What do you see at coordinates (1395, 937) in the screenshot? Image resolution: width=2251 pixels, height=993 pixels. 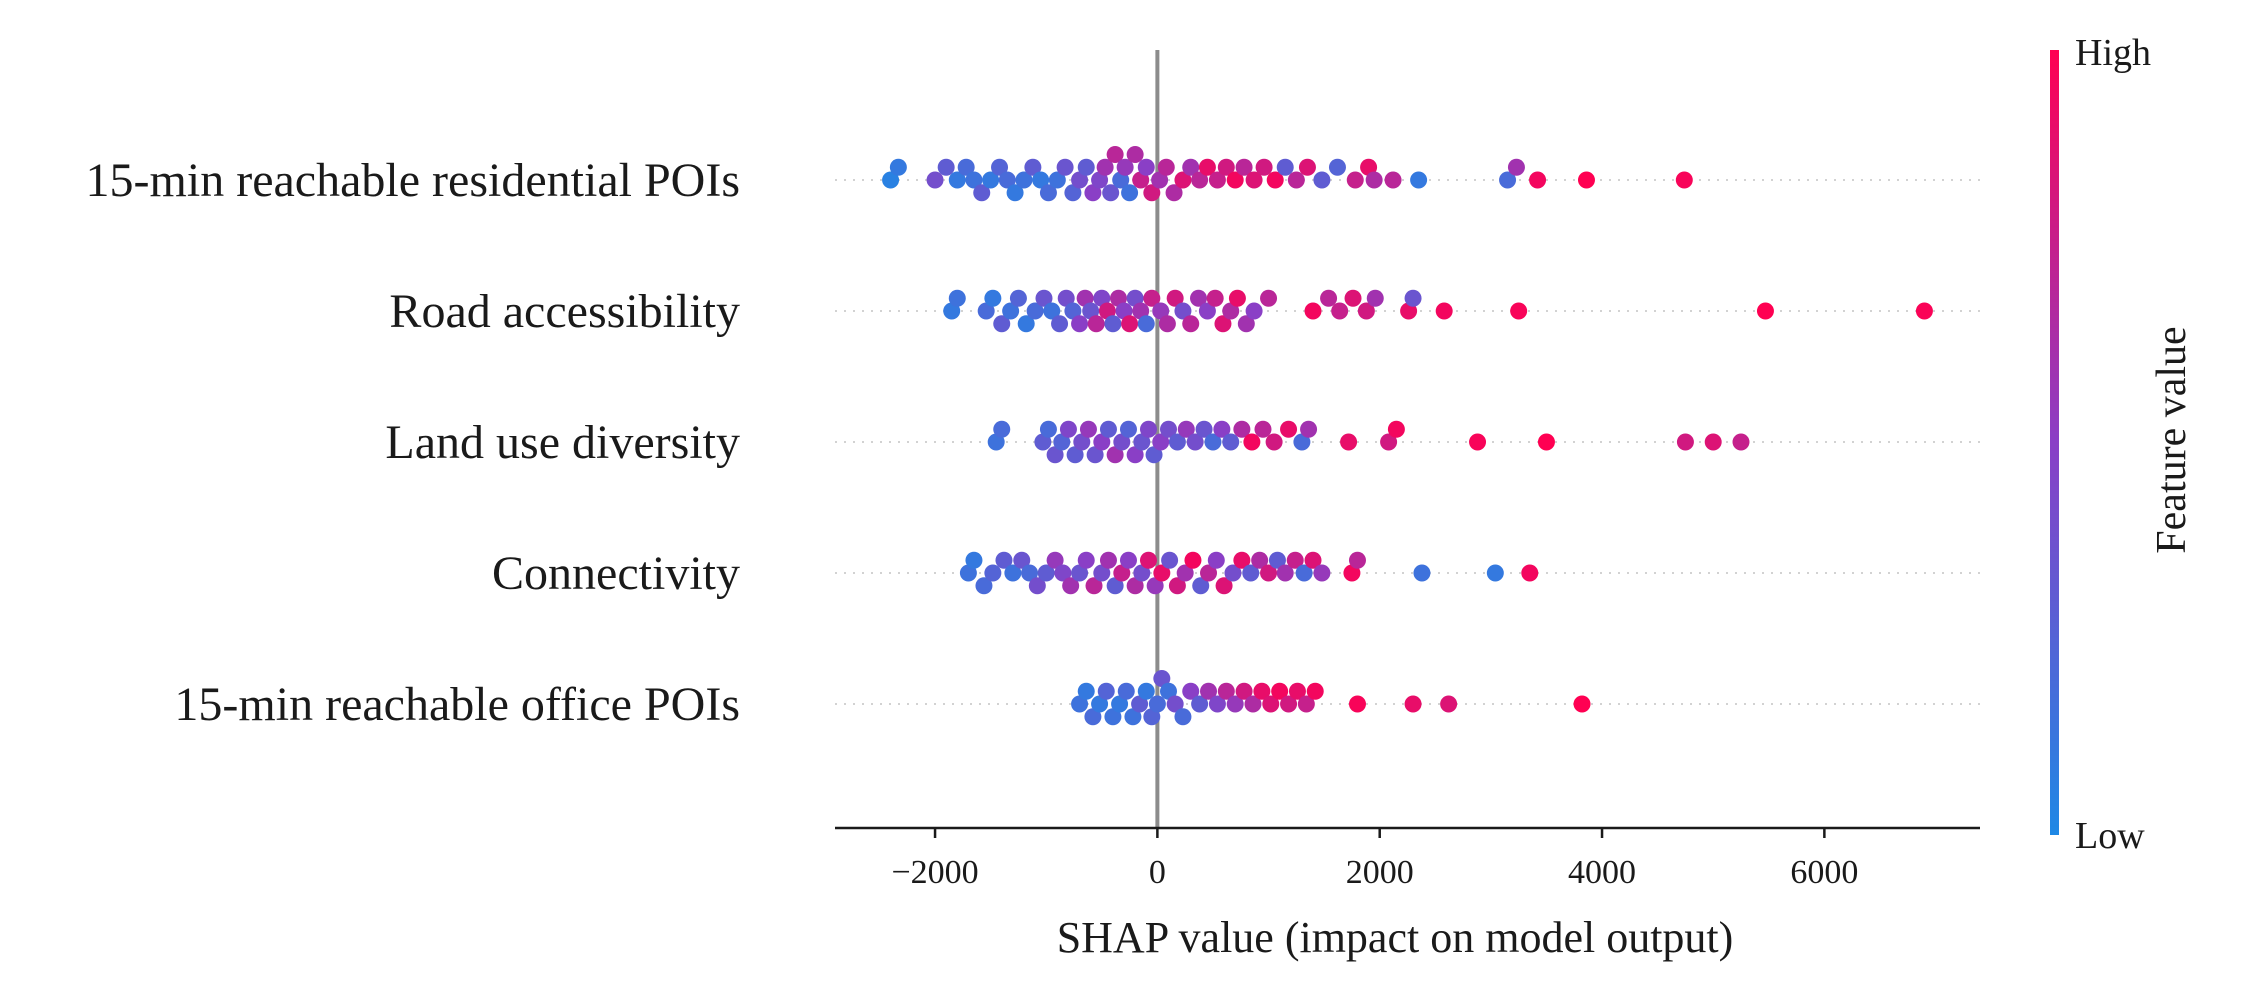 I see `x-axis-label: SHAP value (impact on model output)` at bounding box center [1395, 937].